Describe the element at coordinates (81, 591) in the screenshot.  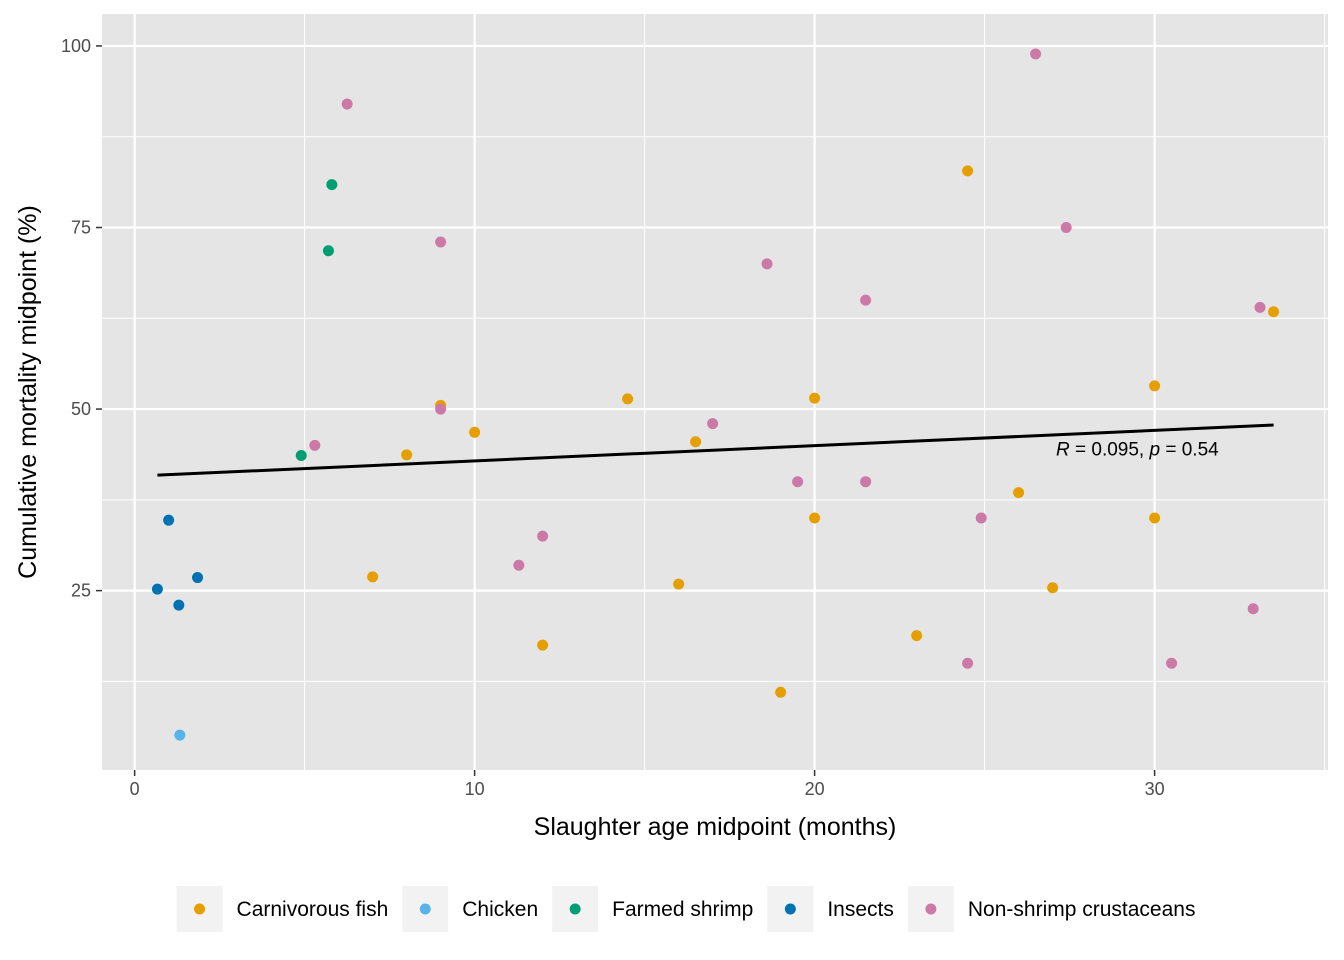
I see `y-tick-label: 25` at that location.